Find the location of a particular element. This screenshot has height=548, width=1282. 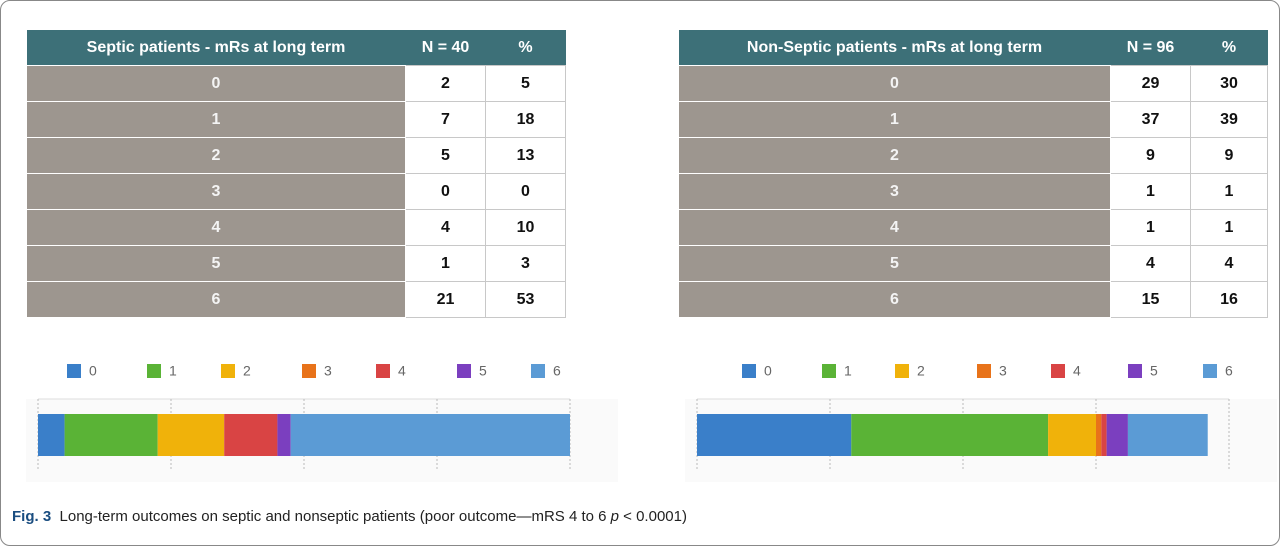

table-row: 0 29 30 is located at coordinates (973, 83).